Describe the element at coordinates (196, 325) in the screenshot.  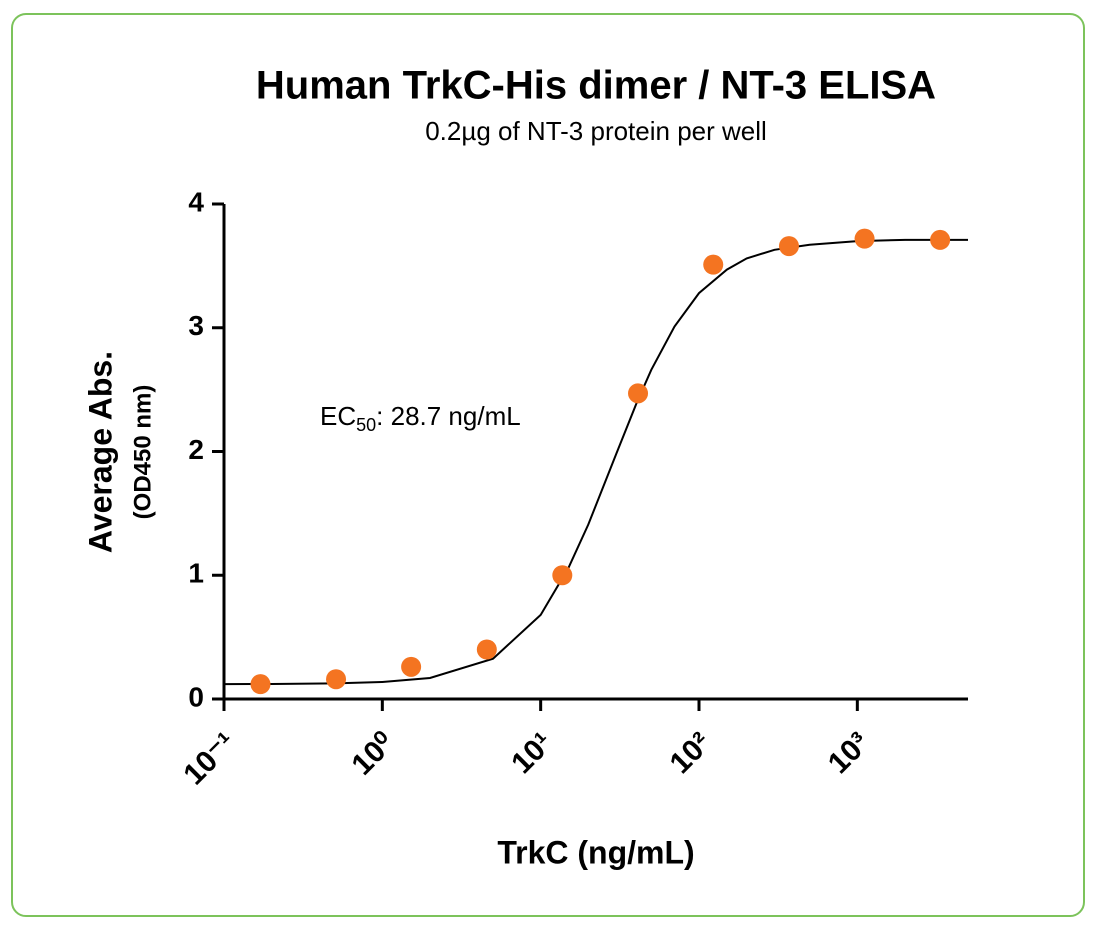
I see `y-tick-label: 3` at that location.